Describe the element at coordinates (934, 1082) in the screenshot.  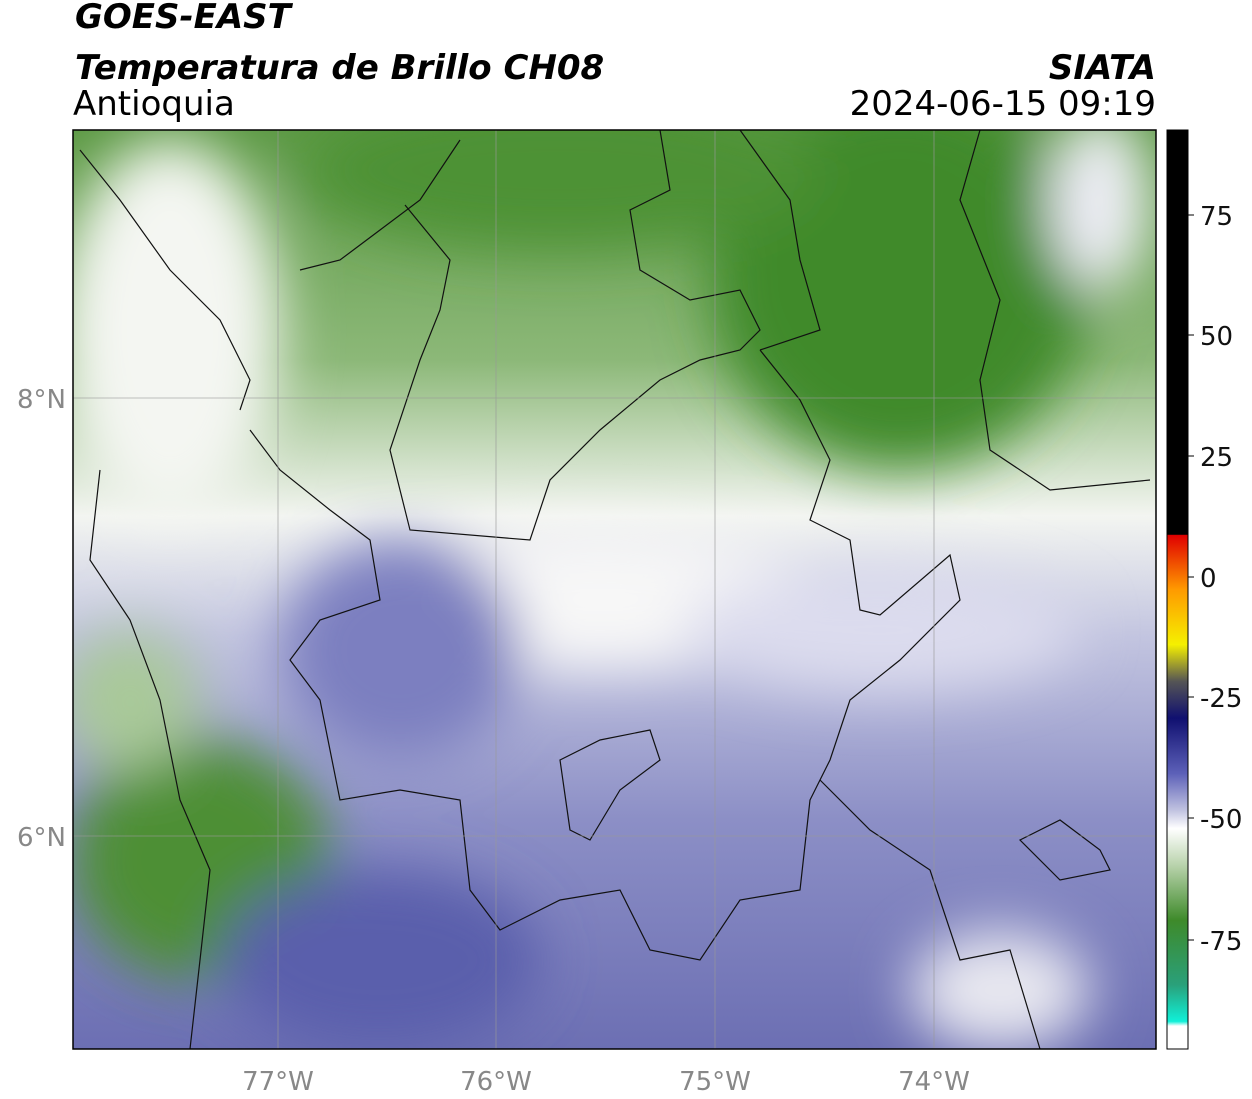
I see `lon-label: 74°W` at that location.